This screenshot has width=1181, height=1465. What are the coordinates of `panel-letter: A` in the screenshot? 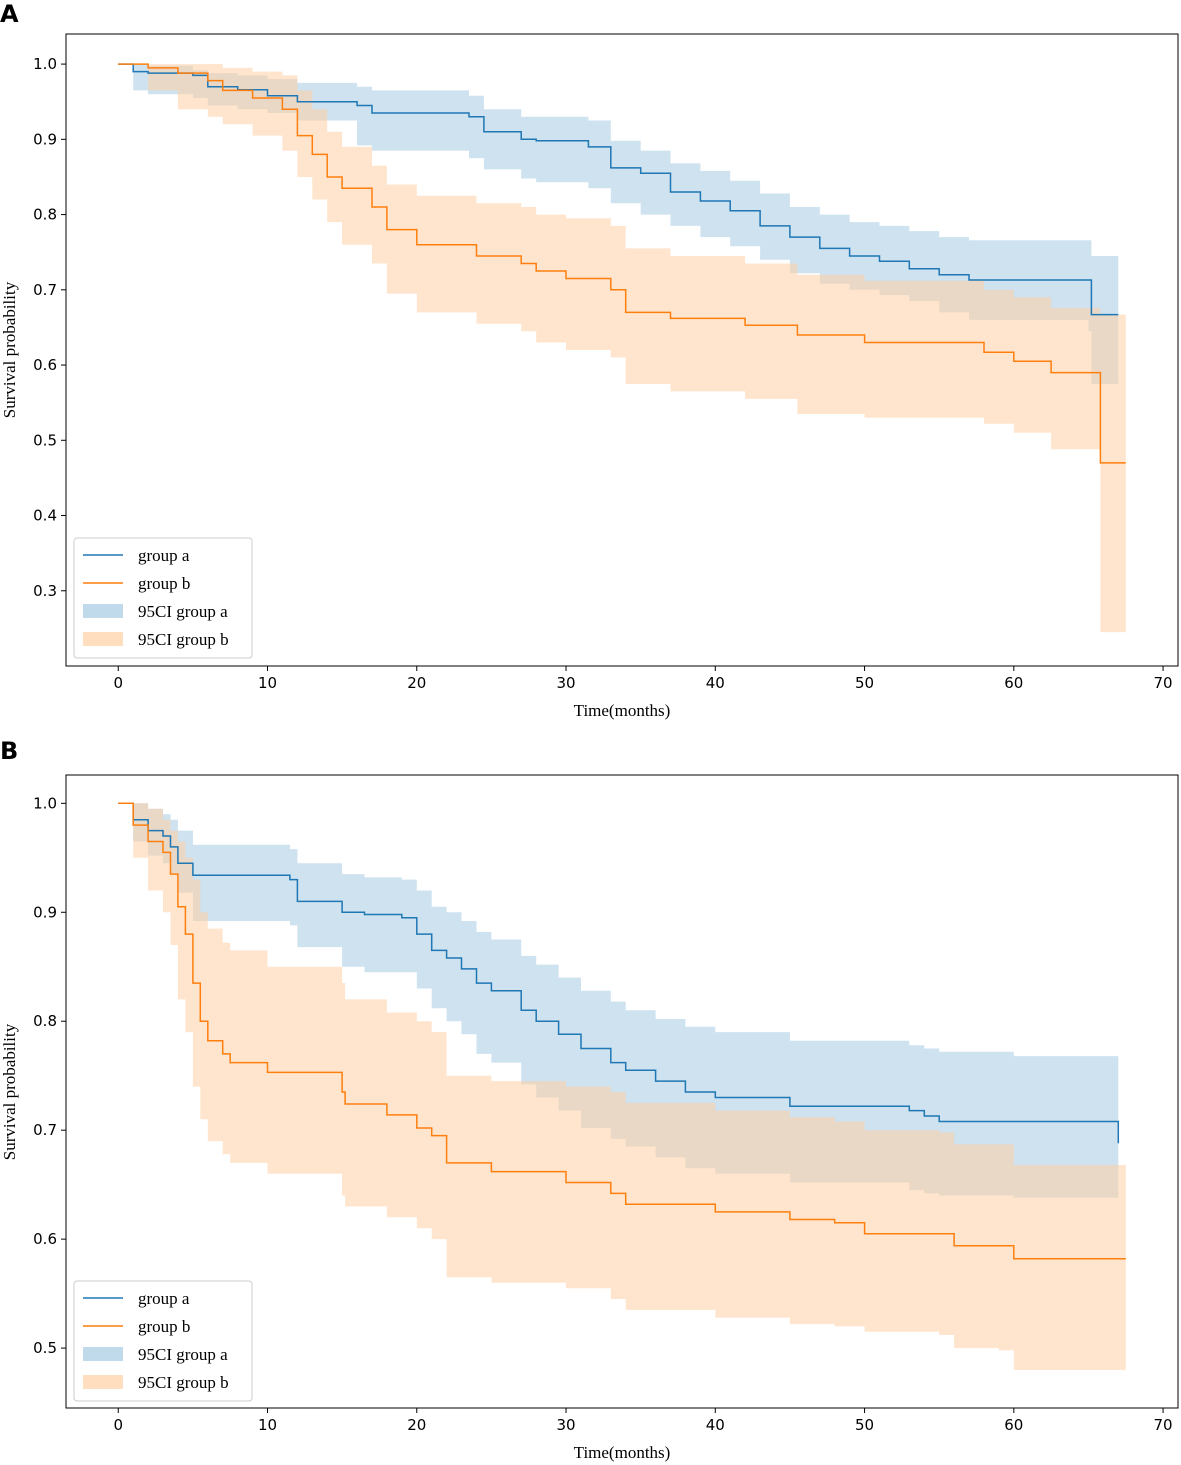 It's located at (9, 14).